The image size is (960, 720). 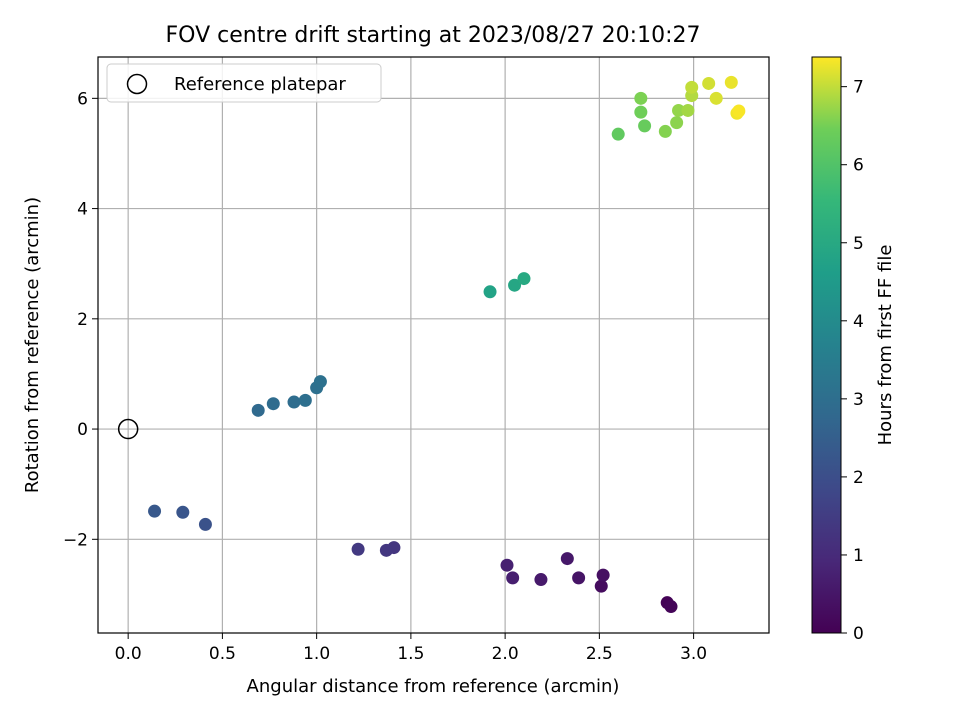 I want to click on colorbar-tick-label: 0, so click(x=858, y=634).